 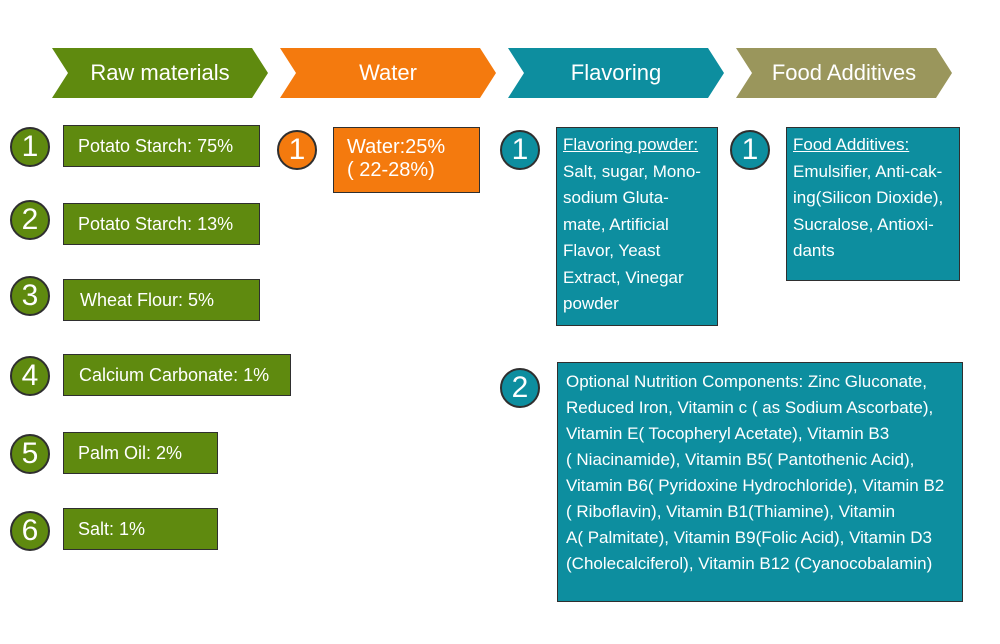 What do you see at coordinates (863, 224) in the screenshot?
I see `additives-line: Sucralose, Antioxi-` at bounding box center [863, 224].